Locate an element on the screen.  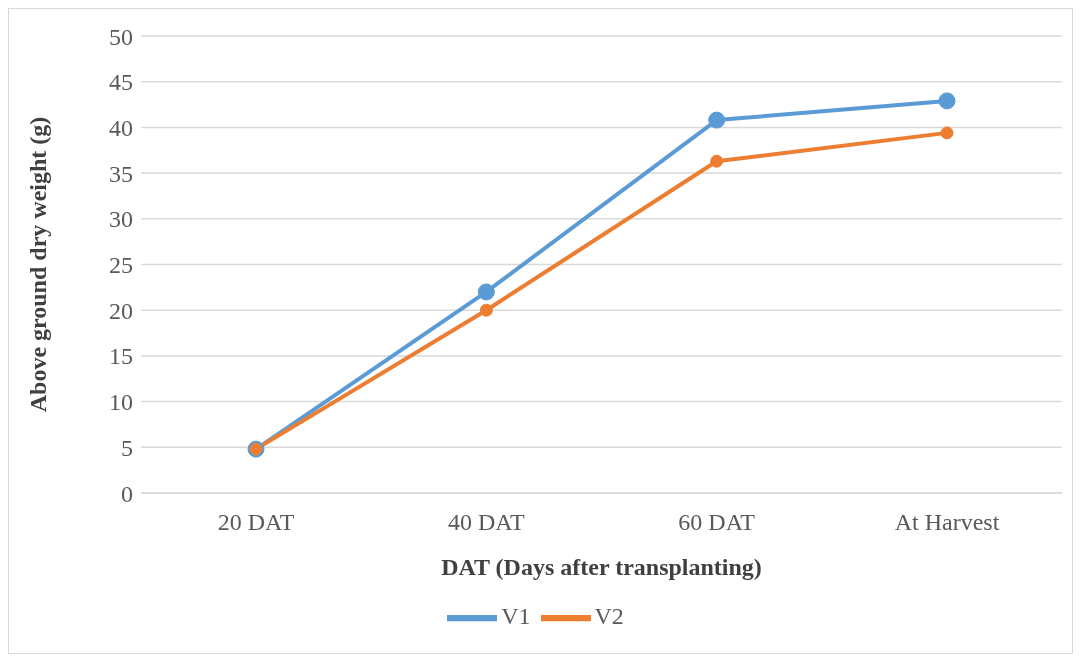
y-tick-label: 35 is located at coordinates (121, 173).